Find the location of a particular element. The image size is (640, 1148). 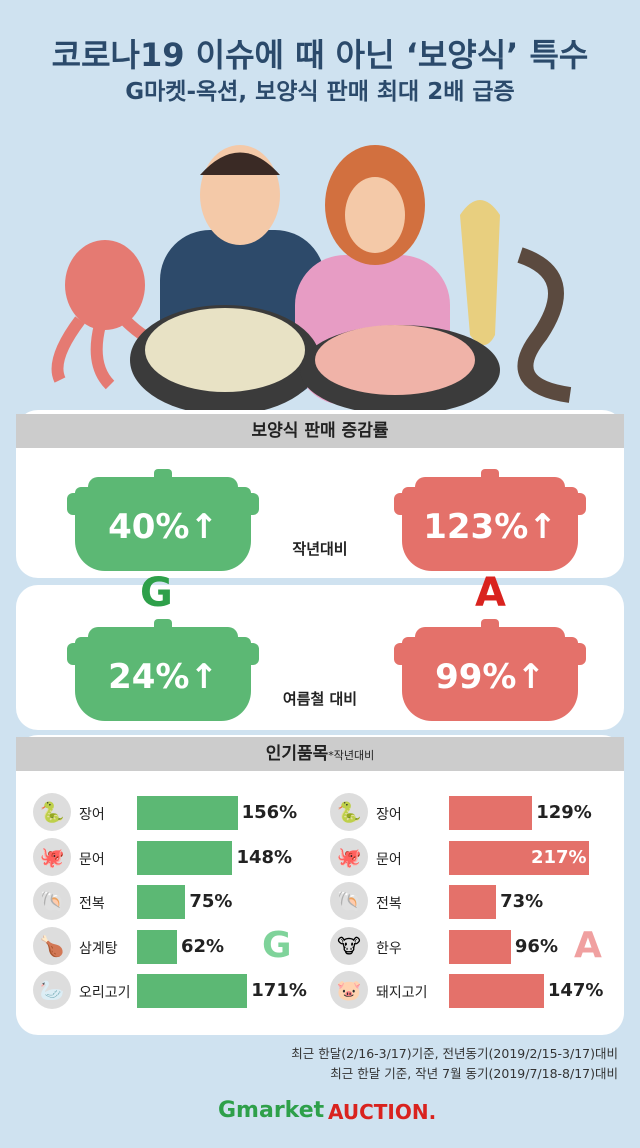

gmarket-yoy-pot: 40%↑ is located at coordinates (163, 529).